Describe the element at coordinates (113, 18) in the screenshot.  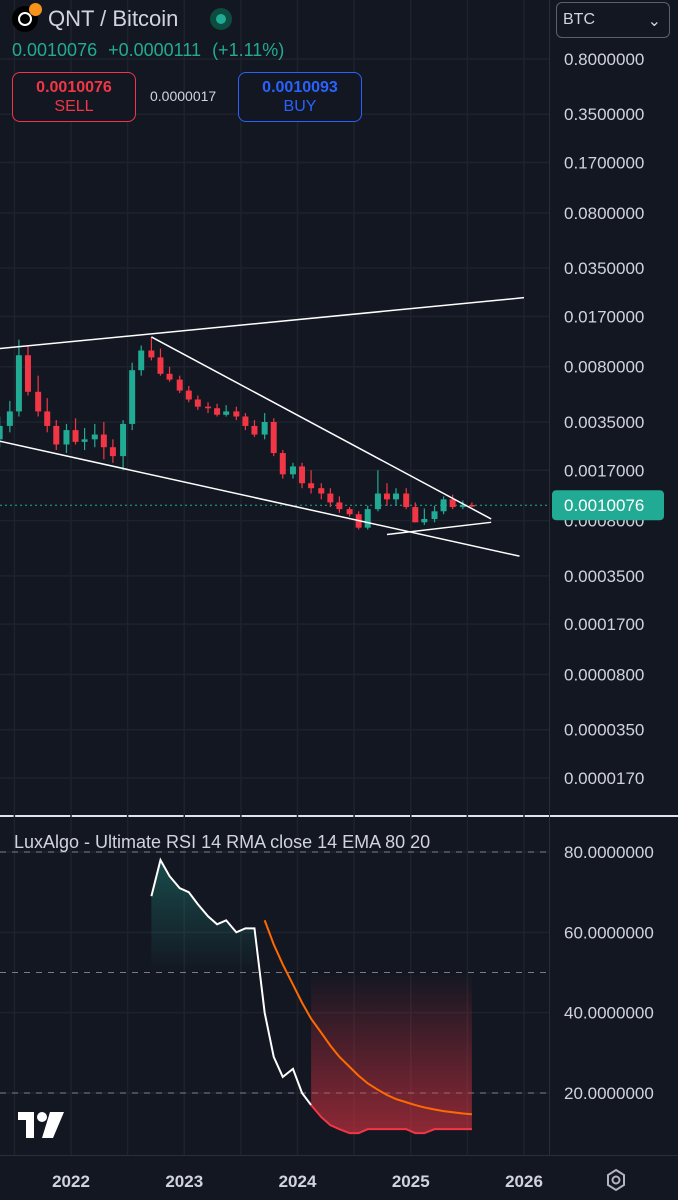
I see `symbol-title: QNT / Bitcoin` at that location.